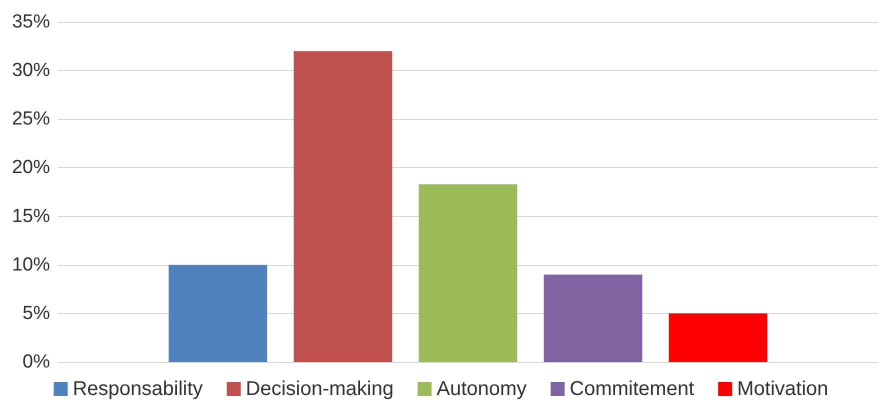  Describe the element at coordinates (31, 265) in the screenshot. I see `y-tick-label: 10%` at that location.